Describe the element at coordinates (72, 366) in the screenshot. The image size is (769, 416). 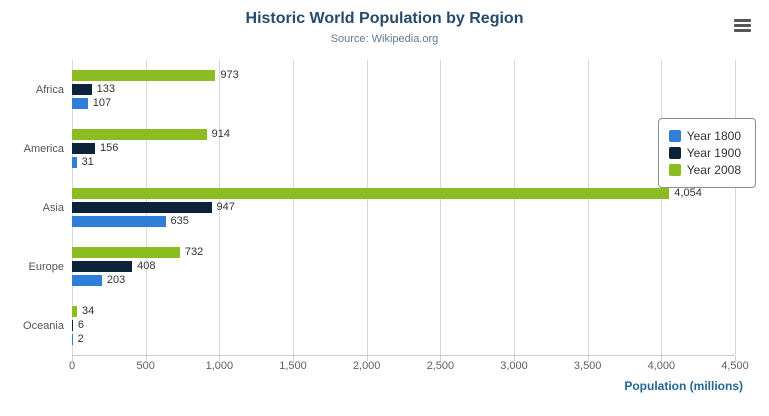
I see `x-tick-label: 0` at that location.